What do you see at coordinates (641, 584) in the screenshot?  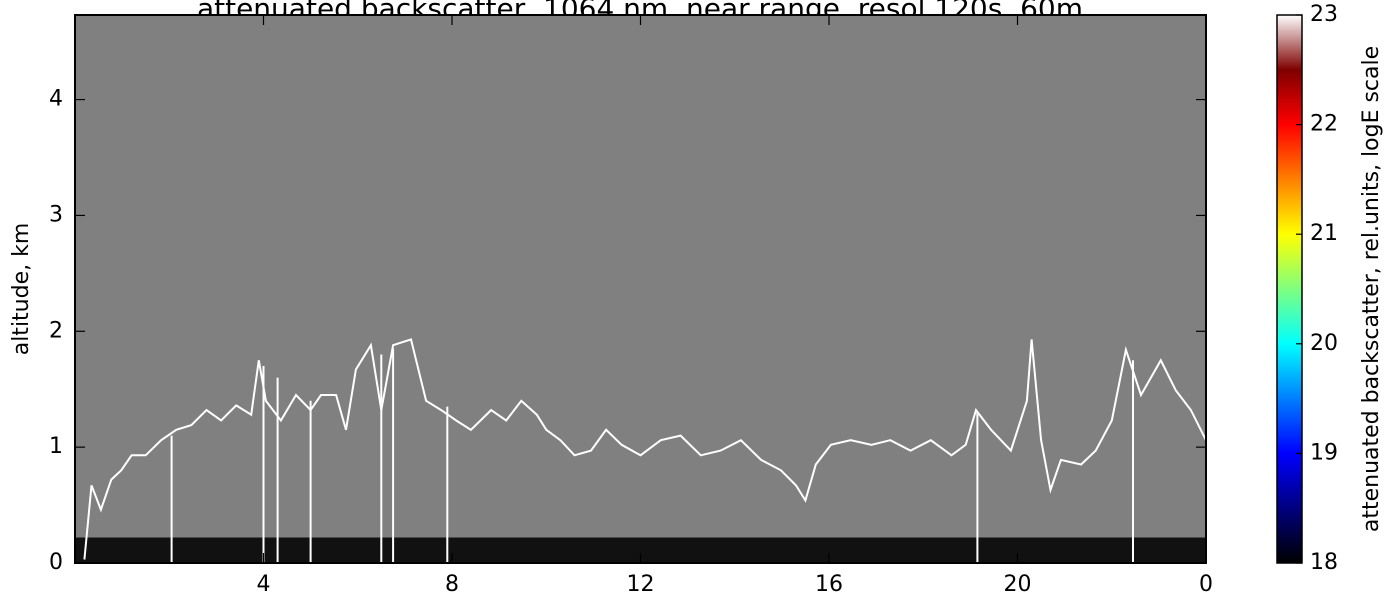 I see `x-tick-label: 12` at bounding box center [641, 584].